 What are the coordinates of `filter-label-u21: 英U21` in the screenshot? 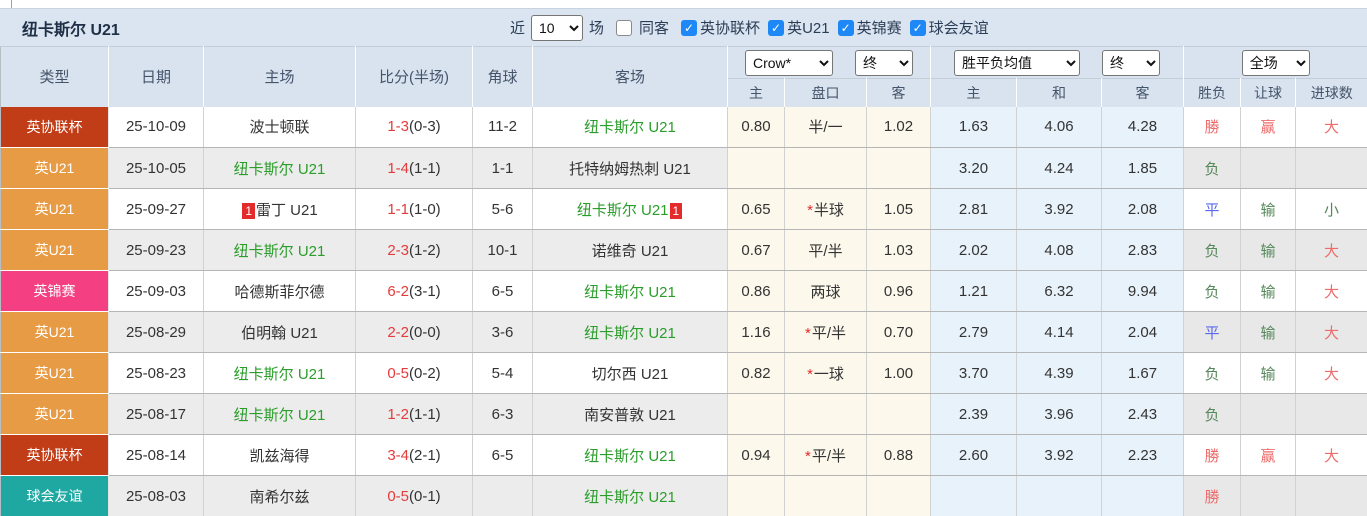 It's located at (808, 28).